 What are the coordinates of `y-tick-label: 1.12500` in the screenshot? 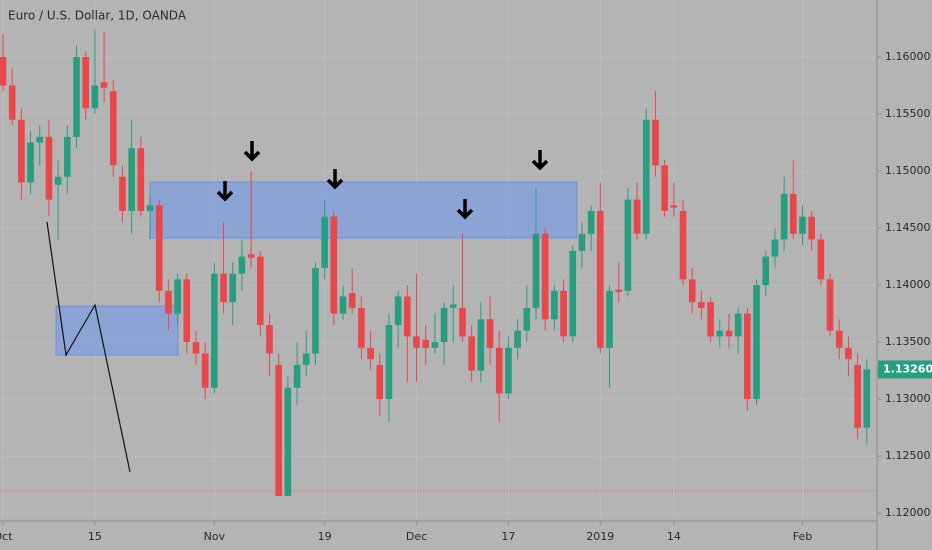 It's located at (908, 455).